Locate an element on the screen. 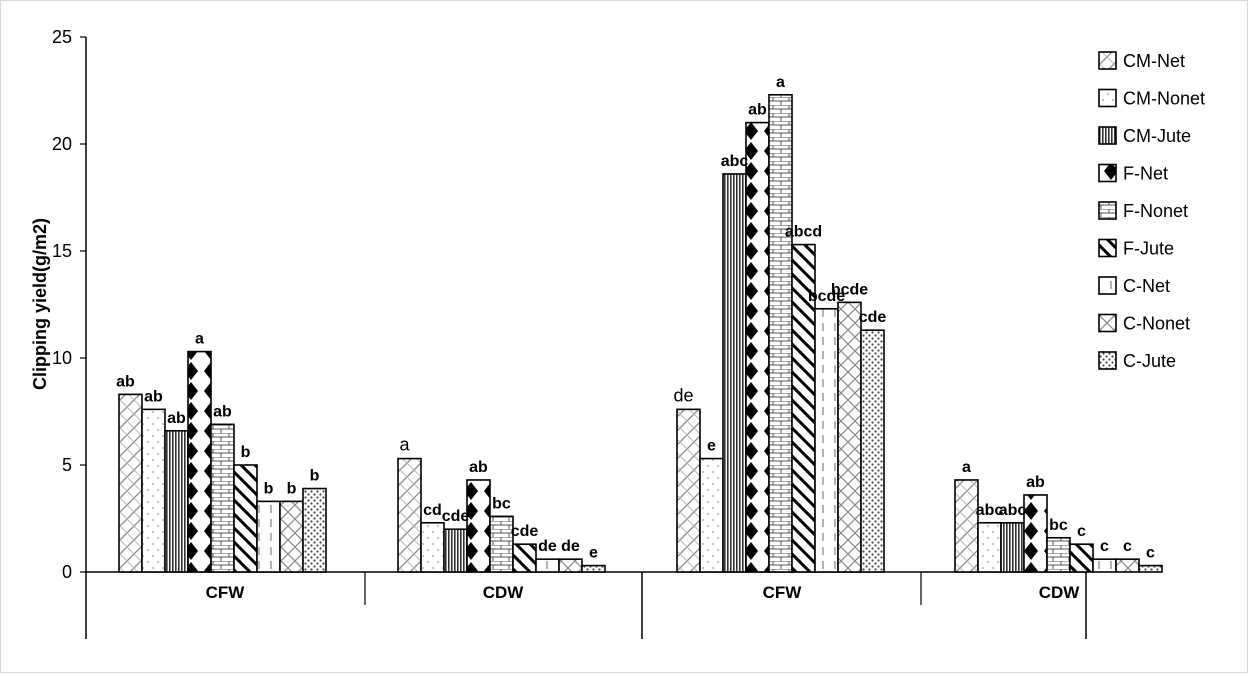 The width and height of the screenshot is (1248, 677). legend-label-c-jute: C-Jute is located at coordinates (1149, 361).